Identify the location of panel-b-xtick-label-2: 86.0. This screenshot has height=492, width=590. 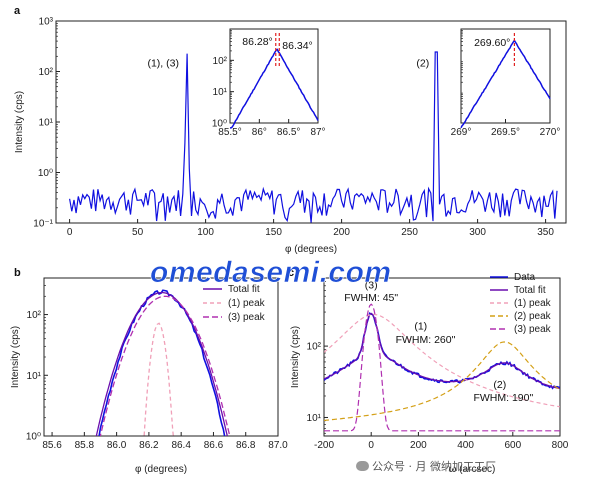
(117, 445).